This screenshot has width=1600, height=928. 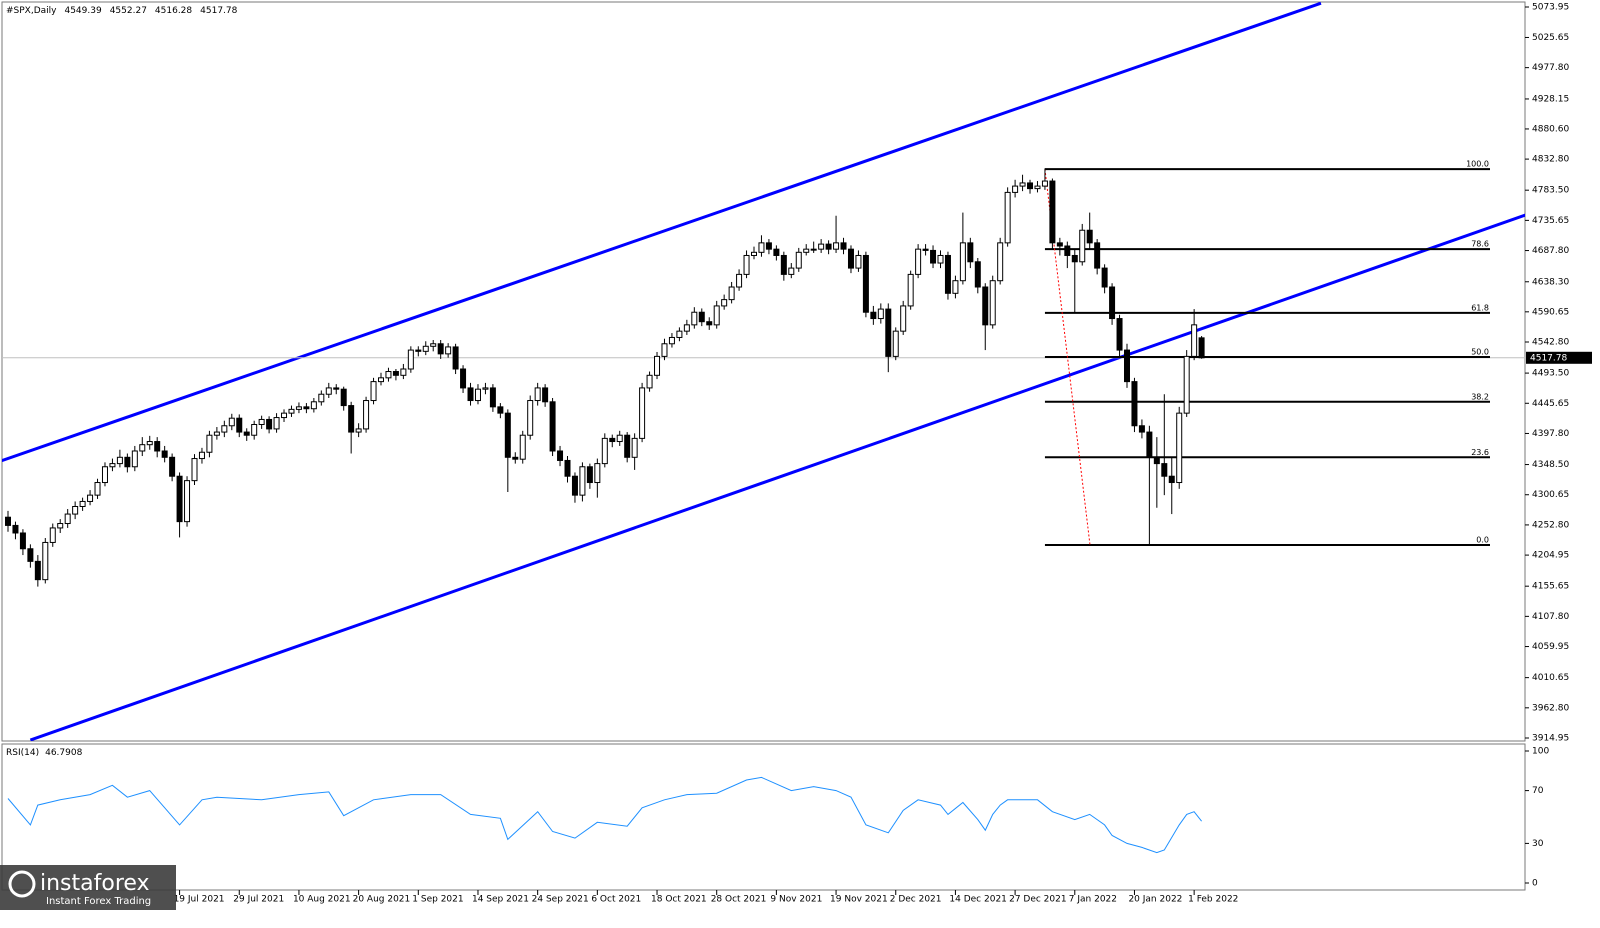 What do you see at coordinates (1550, 404) in the screenshot?
I see `y-tick-label: 4445.65` at bounding box center [1550, 404].